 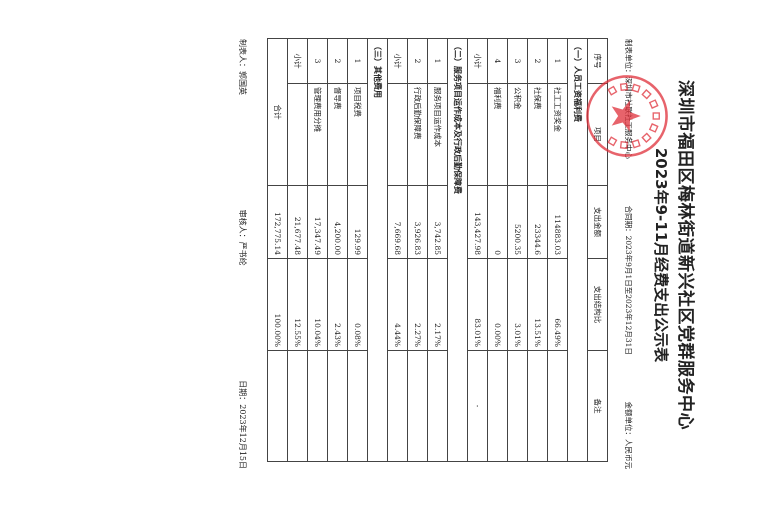 What do you see at coordinates (297, 222) in the screenshot?
I see `subtotal-amount: 21,677.48` at bounding box center [297, 222].